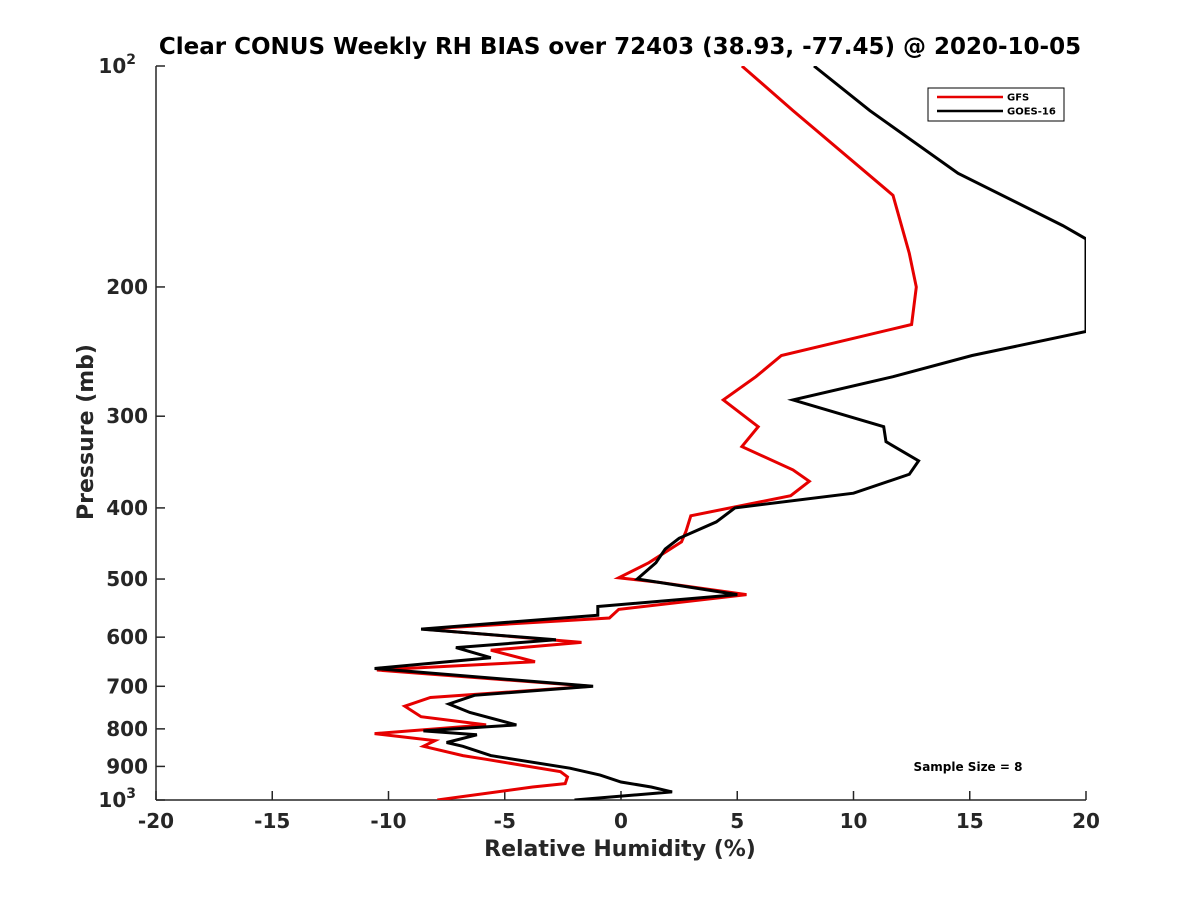  Describe the element at coordinates (127, 579) in the screenshot. I see `y-tick-label: 500` at that location.